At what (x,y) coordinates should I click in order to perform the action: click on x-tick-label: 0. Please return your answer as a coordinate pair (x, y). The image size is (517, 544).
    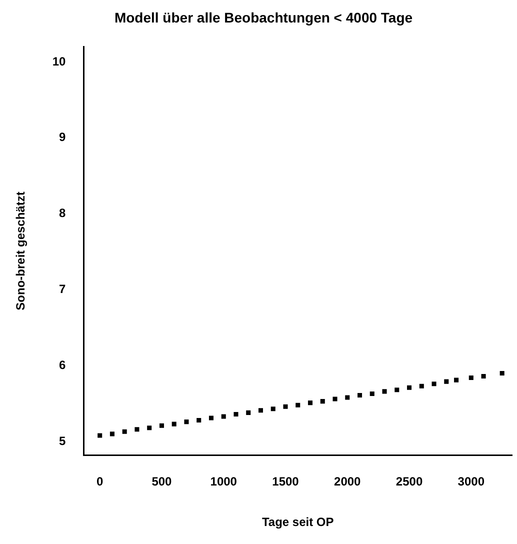
    Looking at the image, I should click on (100, 481).